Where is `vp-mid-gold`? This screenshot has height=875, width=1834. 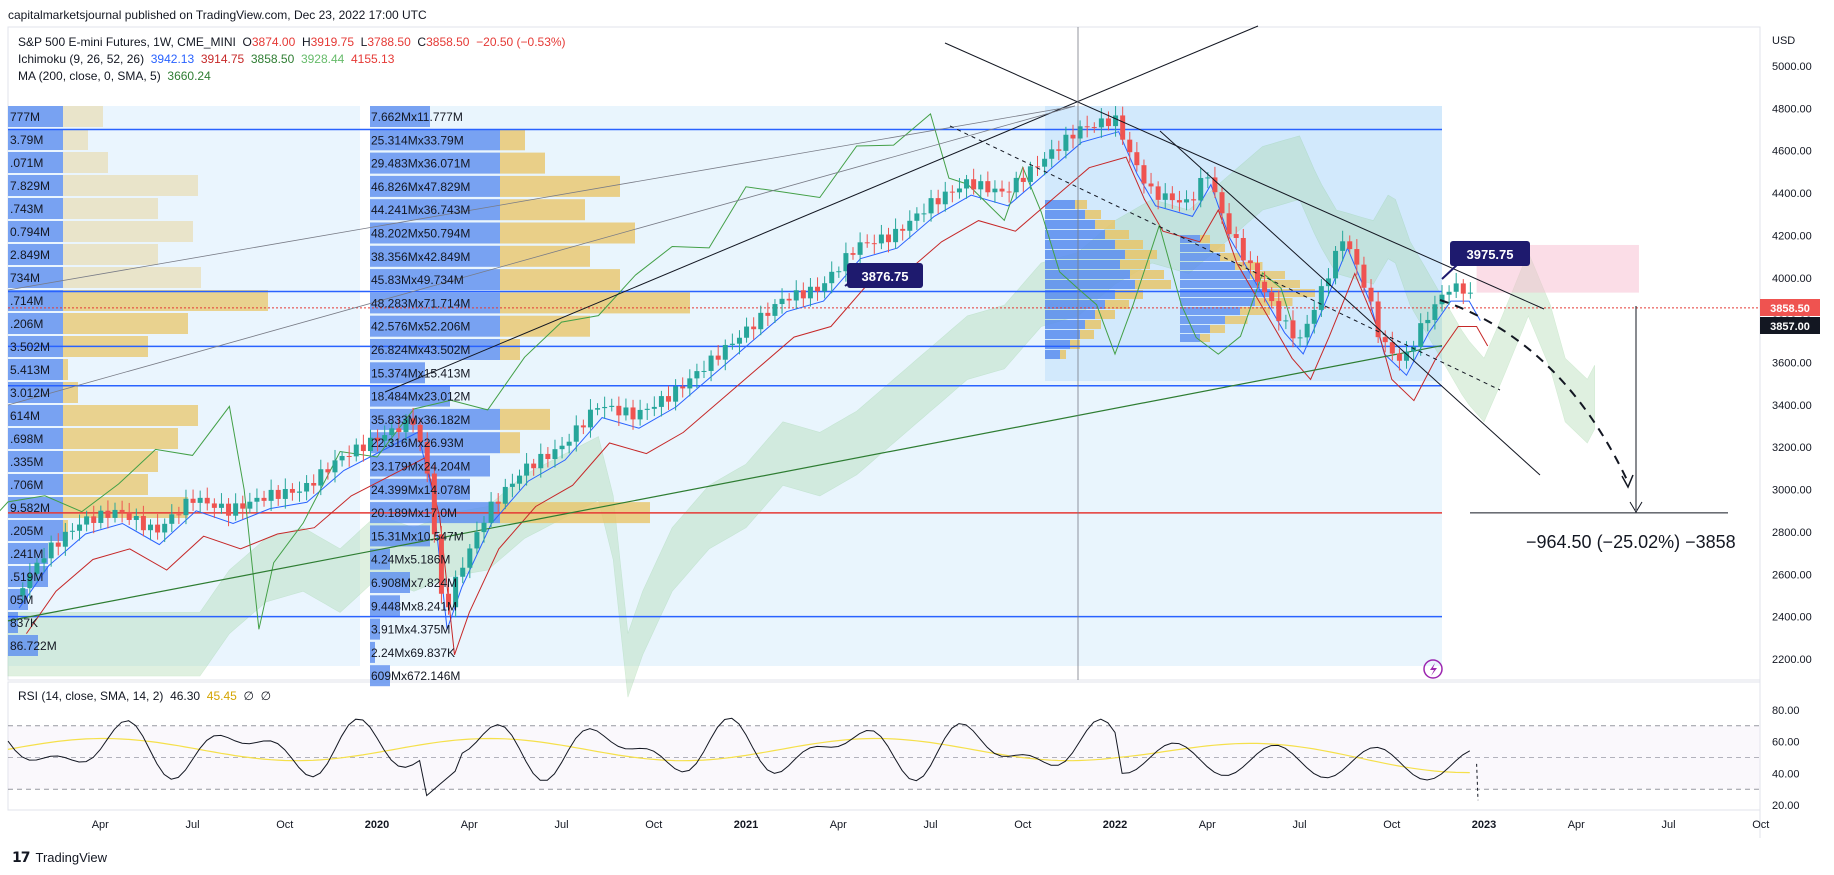 vp-mid-gold is located at coordinates (510, 443).